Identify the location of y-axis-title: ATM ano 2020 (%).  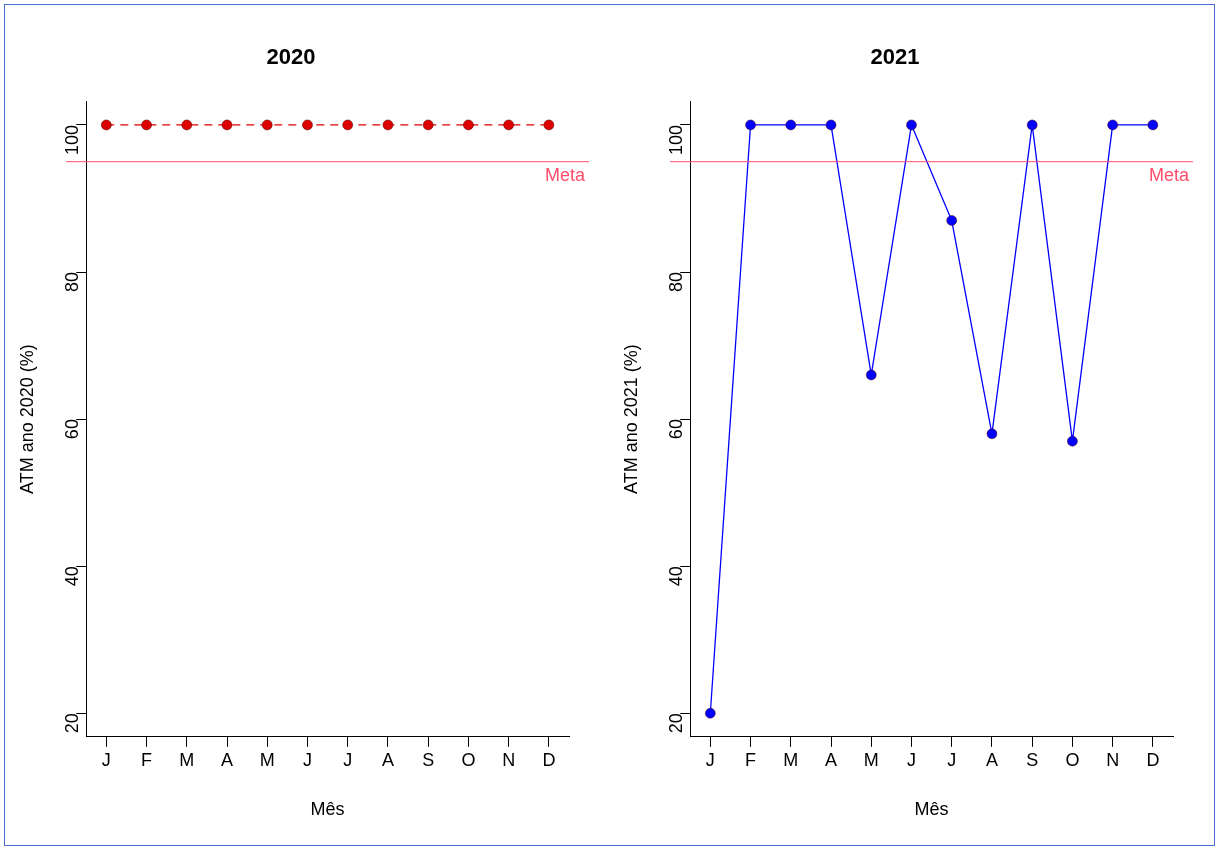
(26, 419).